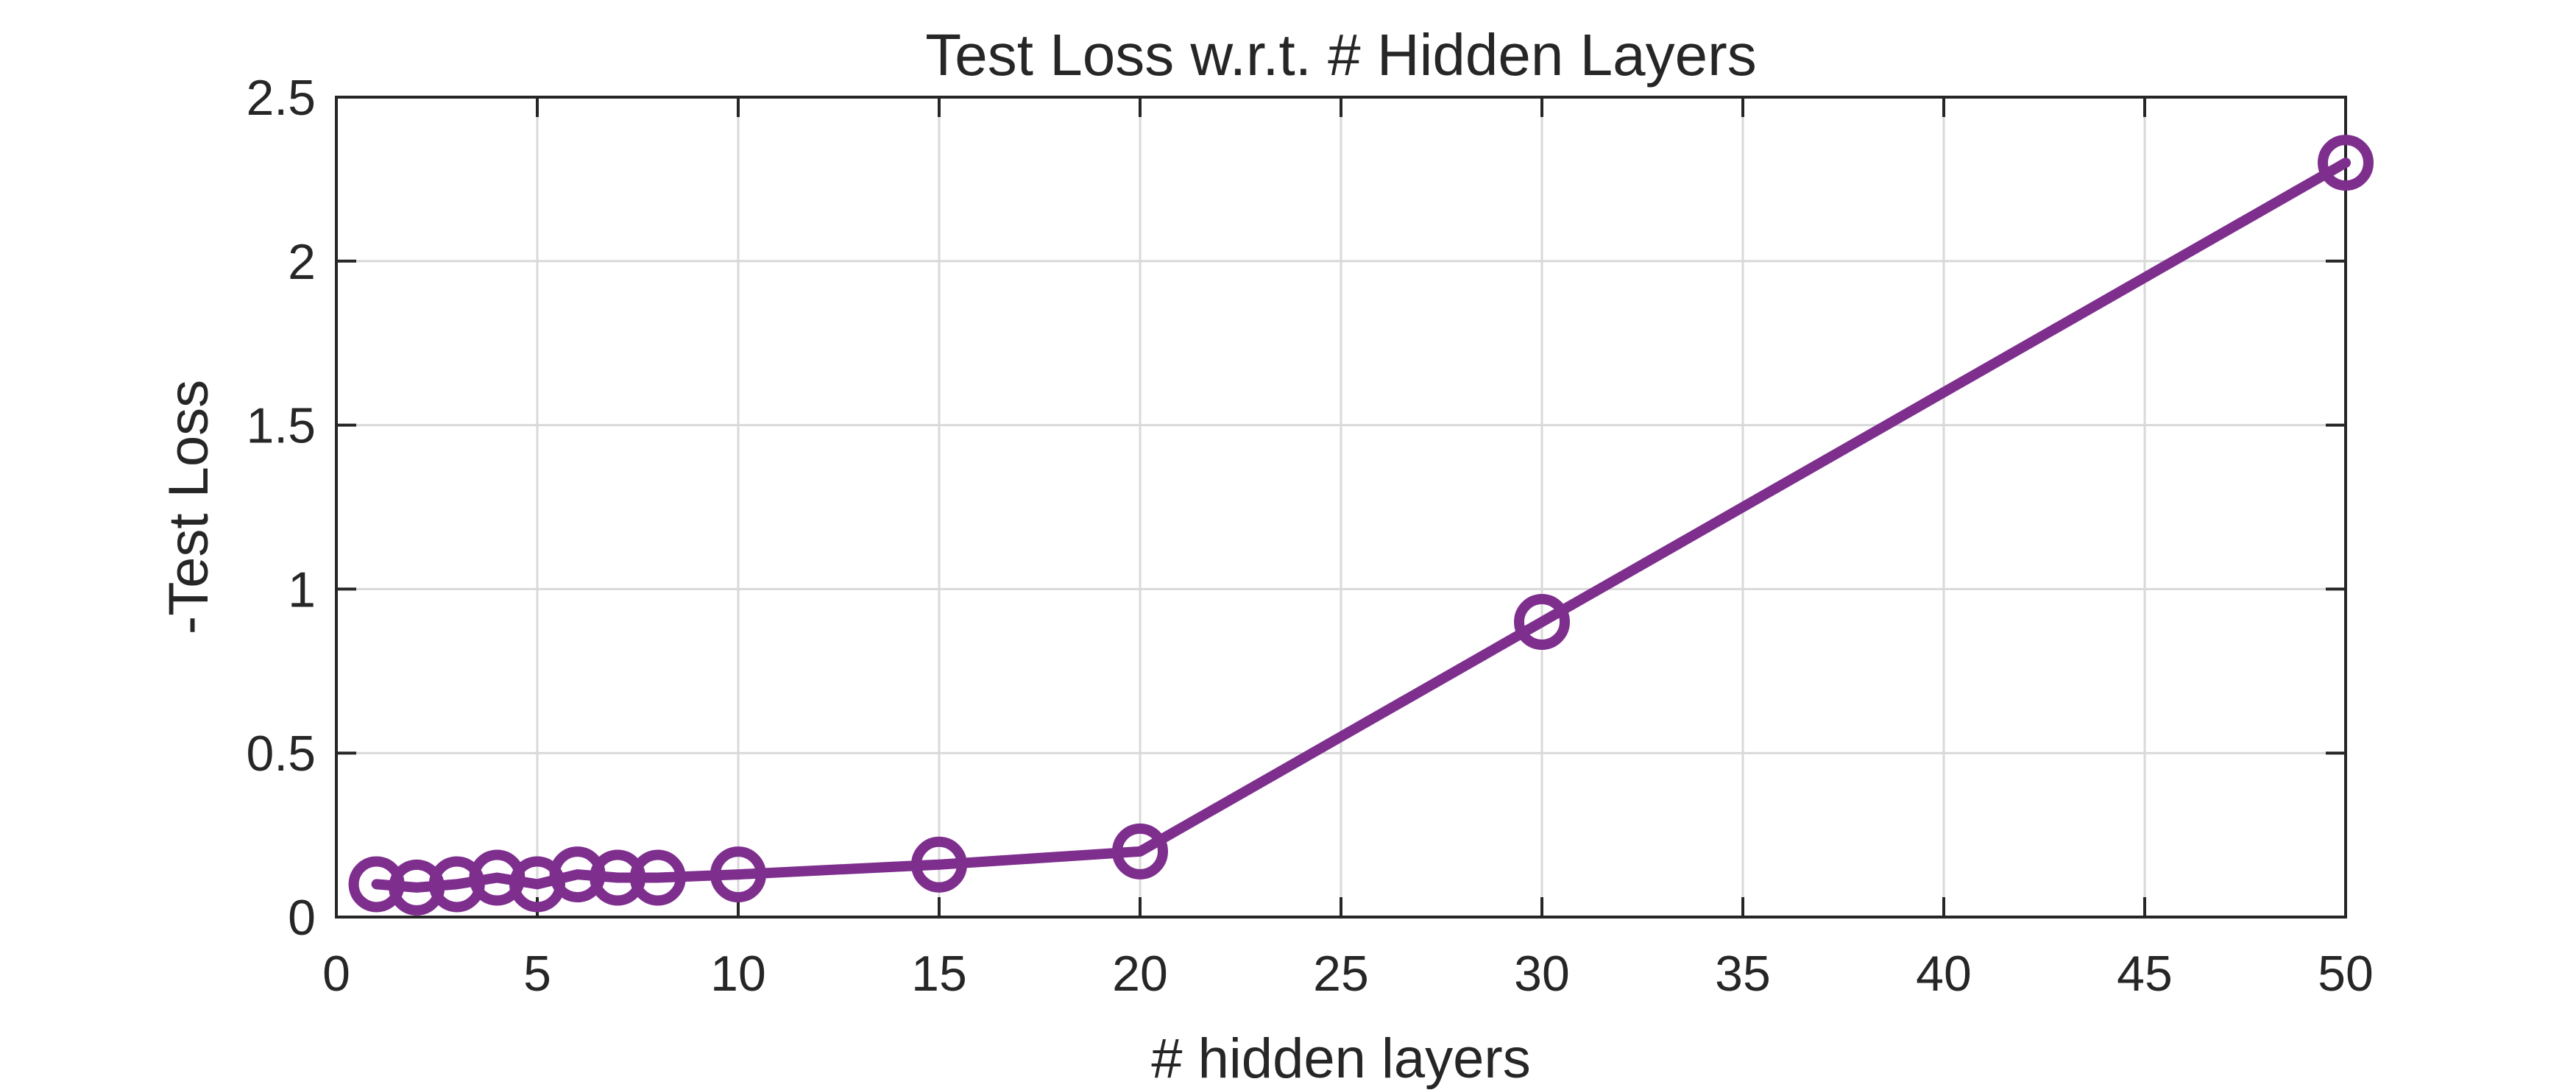 The height and width of the screenshot is (1090, 2576). Describe the element at coordinates (1340, 1058) in the screenshot. I see `x-axis-title: # hidden layers` at that location.